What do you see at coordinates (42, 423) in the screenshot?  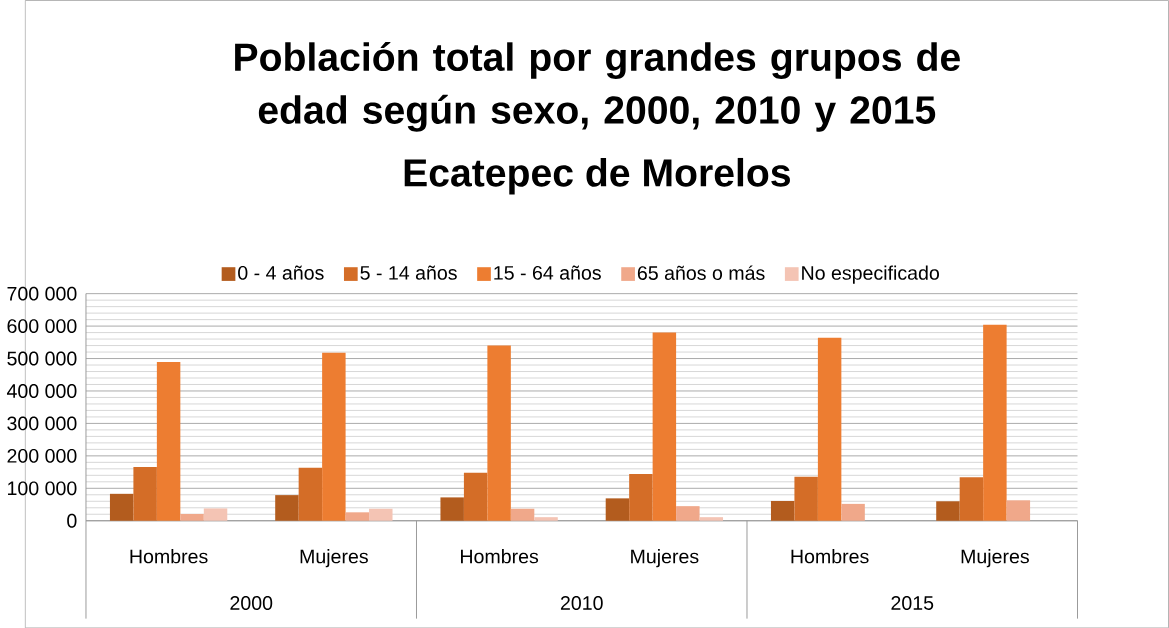 I see `y-tick-label: 300 000` at bounding box center [42, 423].